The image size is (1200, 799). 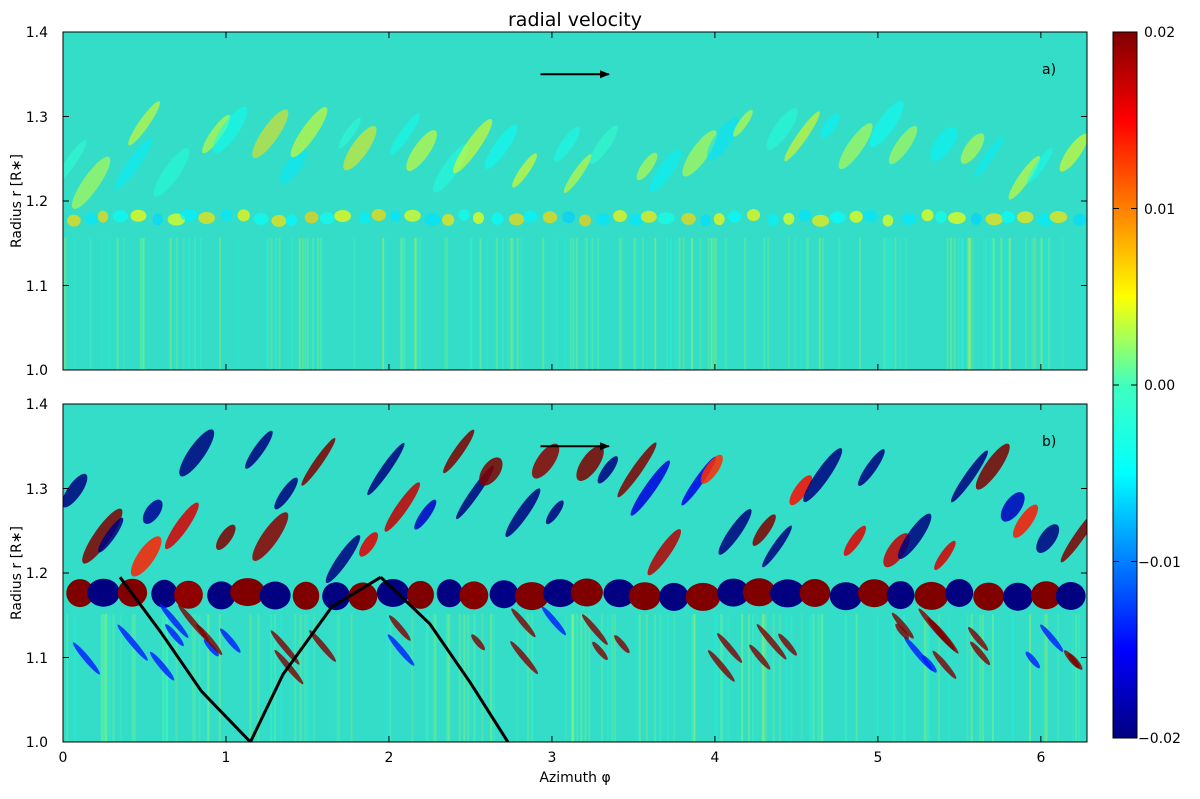 I want to click on panel-a-ytick-label: 1.2, so click(x=37, y=202).